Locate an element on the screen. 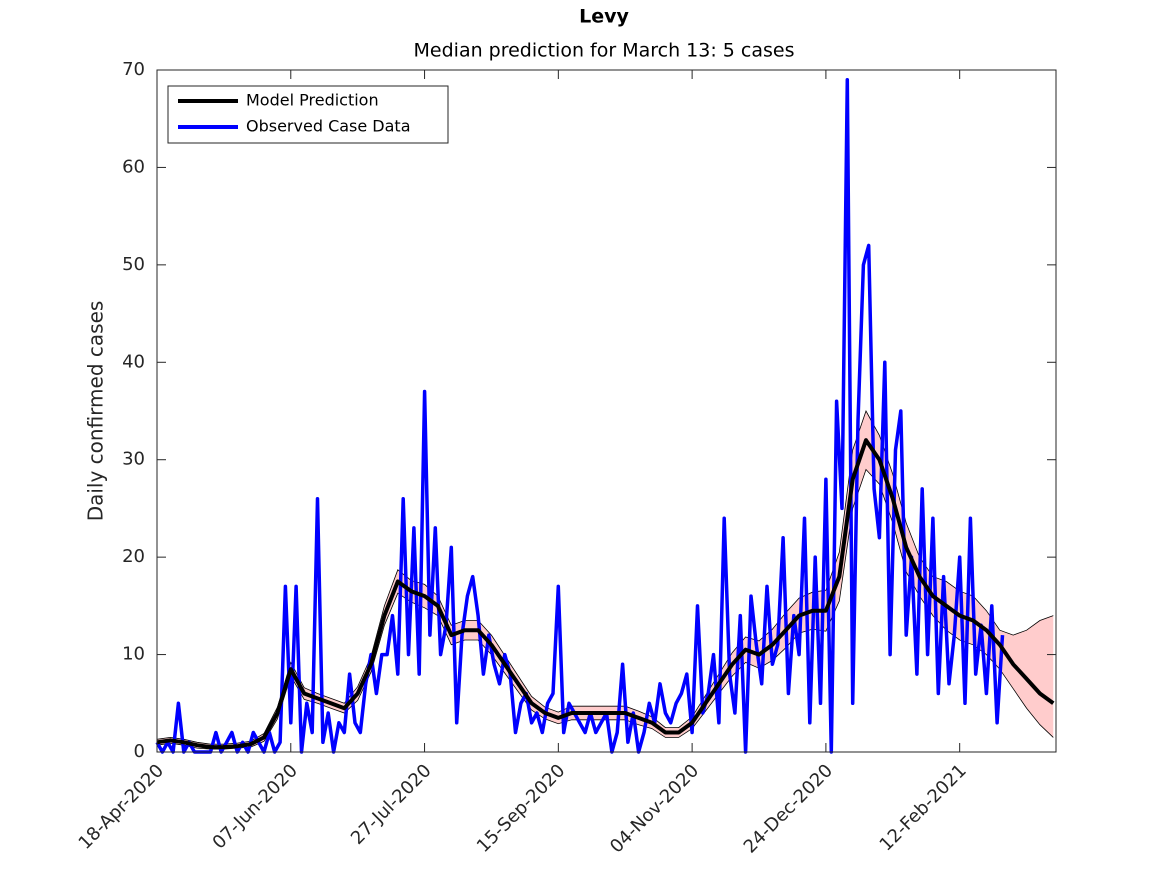 Image resolution: width=1167 pixels, height=875 pixels. x-tick-label: 24-Dec-2020 is located at coordinates (788, 808).